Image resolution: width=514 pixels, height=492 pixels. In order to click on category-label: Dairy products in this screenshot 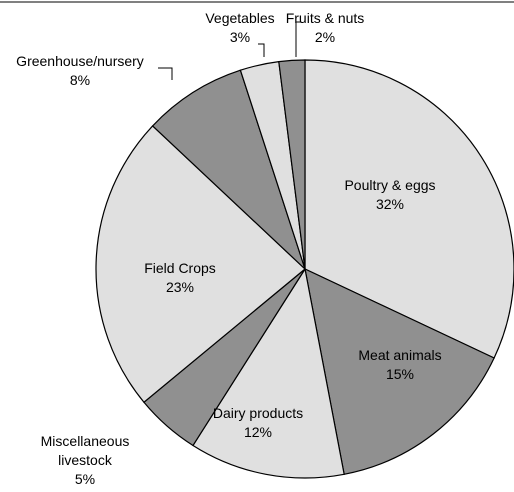, I will do `click(258, 413)`.